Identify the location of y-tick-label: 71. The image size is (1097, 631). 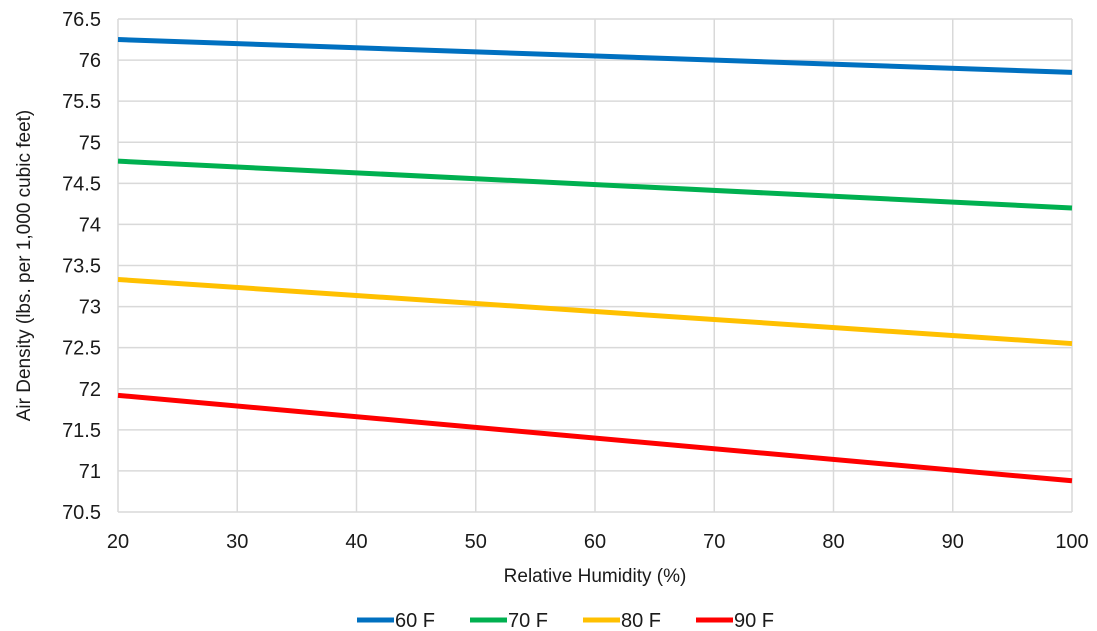
(90, 472).